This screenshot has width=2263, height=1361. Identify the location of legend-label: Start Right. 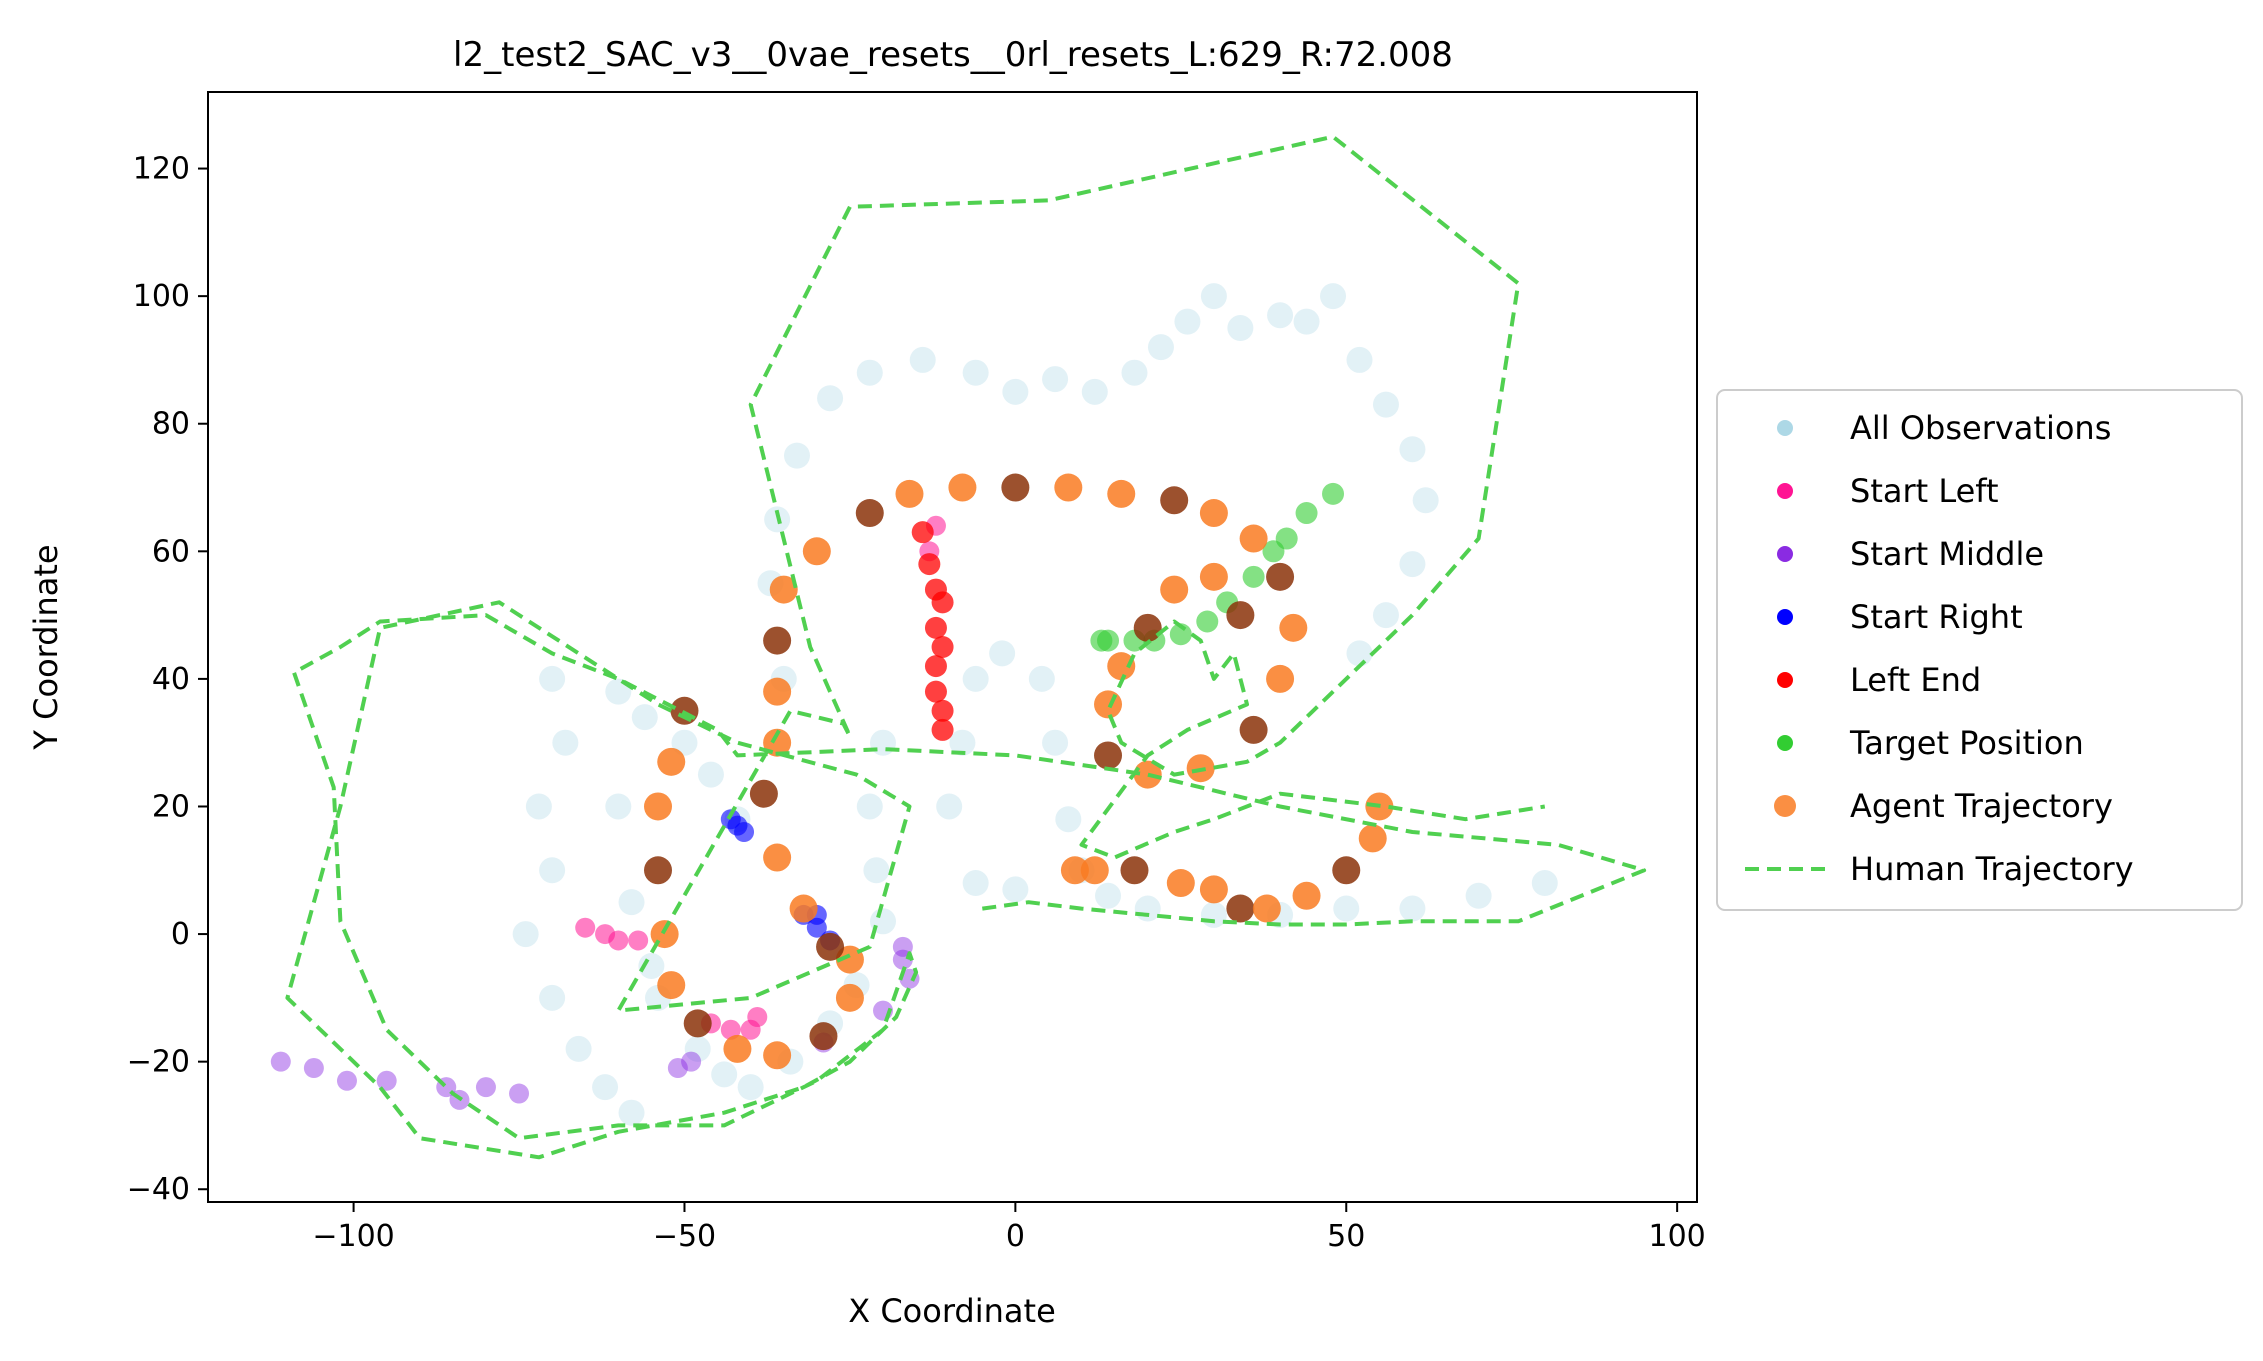
(1936, 617).